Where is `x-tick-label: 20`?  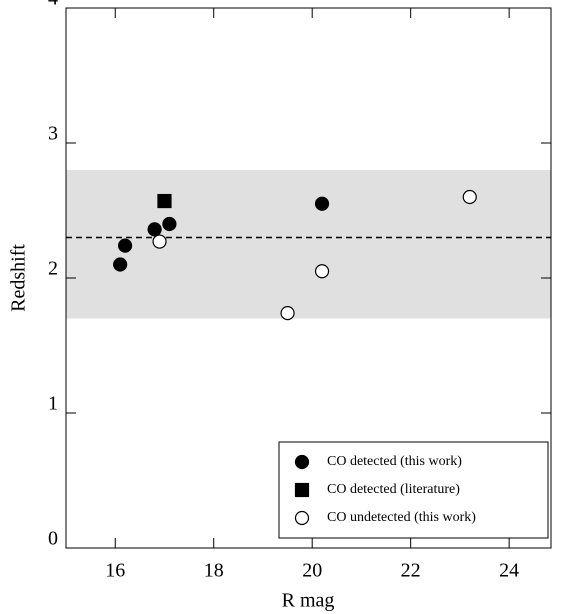
x-tick-label: 20 is located at coordinates (312, 571).